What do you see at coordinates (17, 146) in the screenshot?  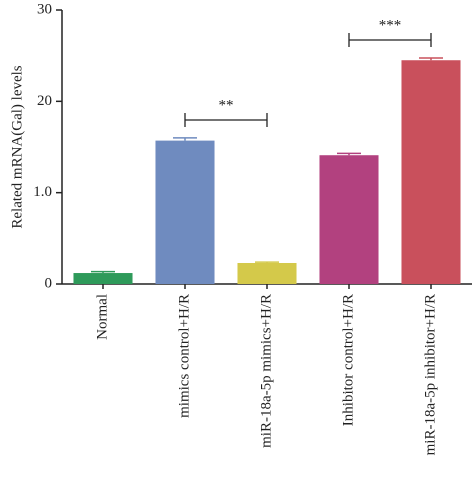 I see `y-axis-label: Related mRNA(Gal) levels` at bounding box center [17, 146].